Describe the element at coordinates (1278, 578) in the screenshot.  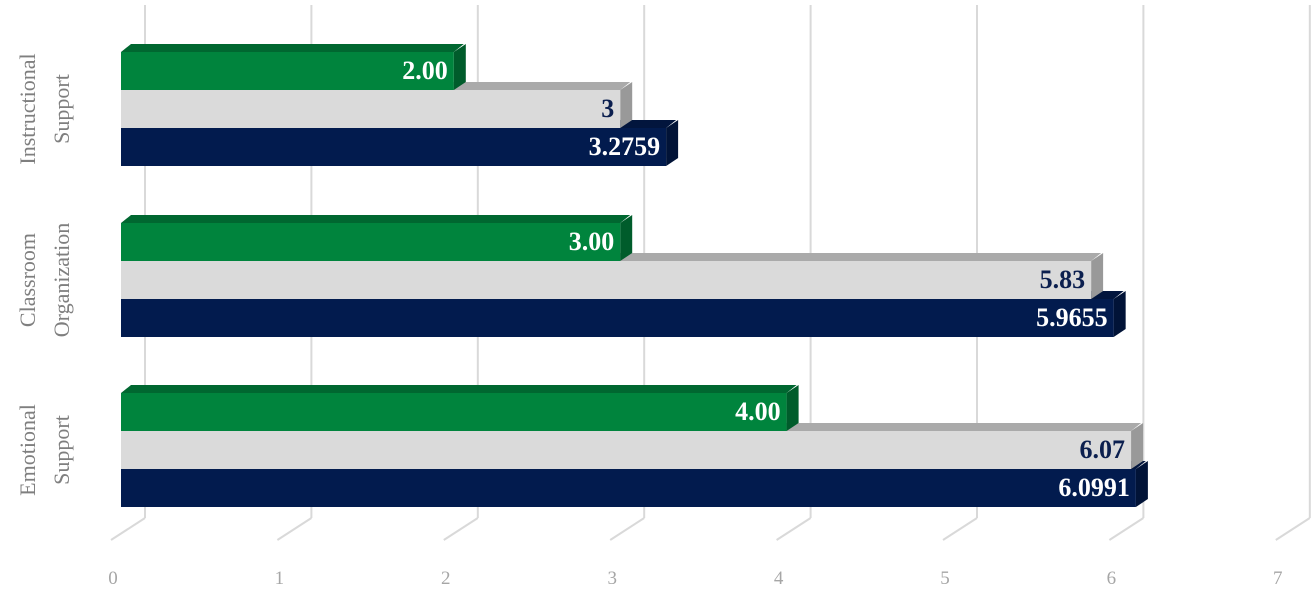
I see `x-tick-label: 7` at that location.